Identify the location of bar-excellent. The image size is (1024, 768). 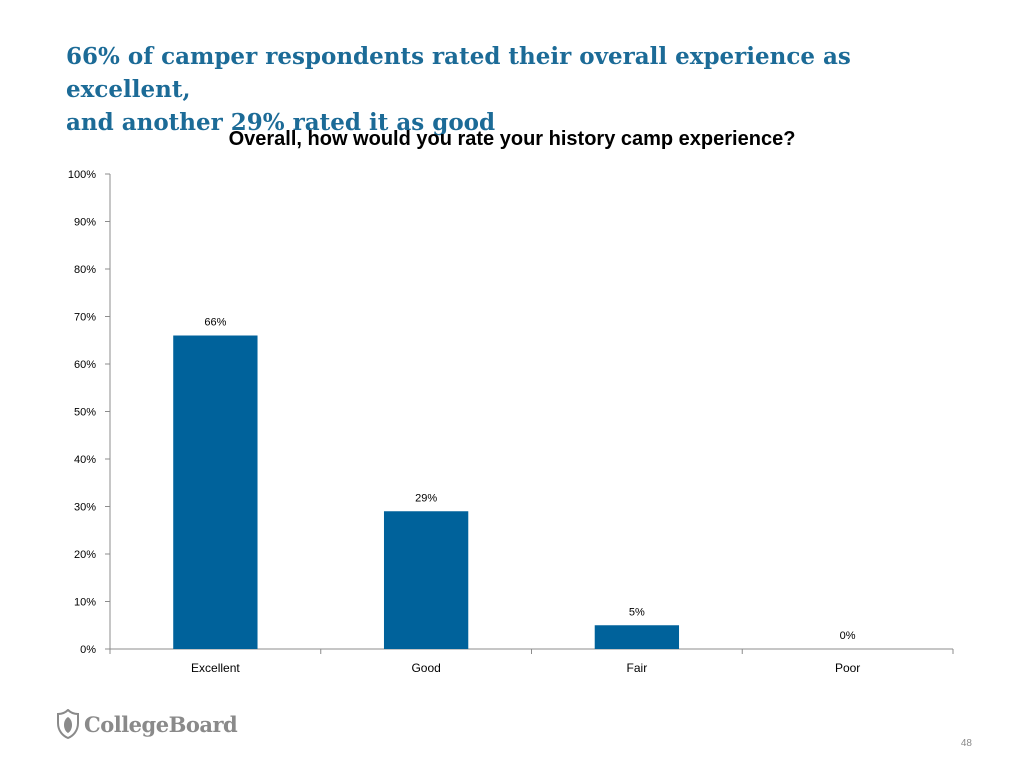
(215, 492).